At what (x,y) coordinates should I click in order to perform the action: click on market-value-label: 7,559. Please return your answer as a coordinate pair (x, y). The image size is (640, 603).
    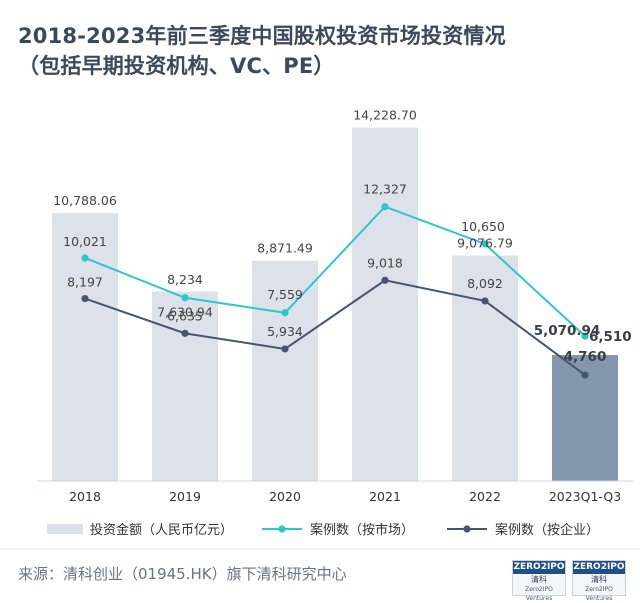
    Looking at the image, I should click on (285, 294).